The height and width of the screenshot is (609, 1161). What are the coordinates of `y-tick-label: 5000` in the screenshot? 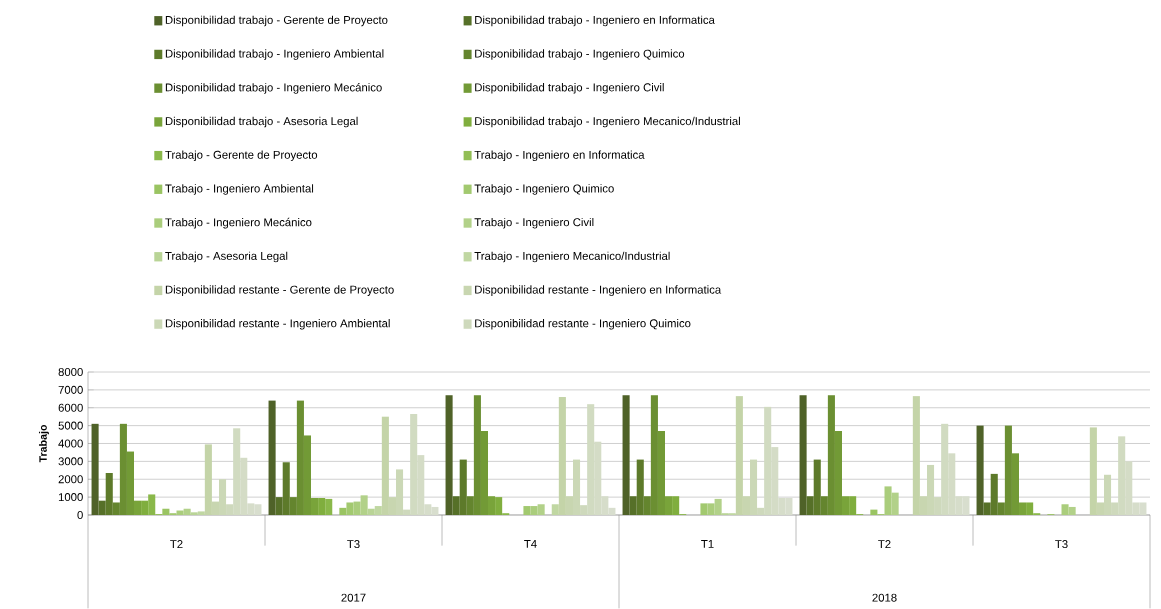 It's located at (70, 425).